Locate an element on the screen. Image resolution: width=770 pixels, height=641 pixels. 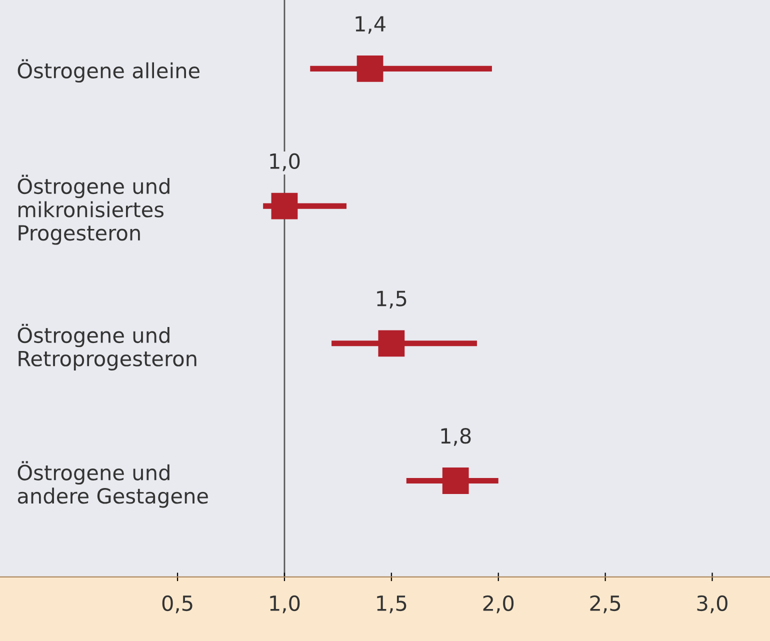
x-tick-label: 1,5 is located at coordinates (391, 605).